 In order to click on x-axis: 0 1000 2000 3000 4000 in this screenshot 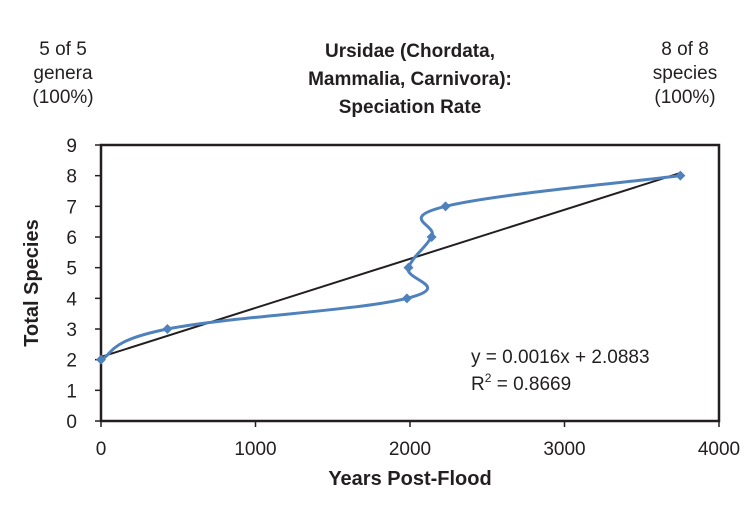, I will do `click(418, 440)`.